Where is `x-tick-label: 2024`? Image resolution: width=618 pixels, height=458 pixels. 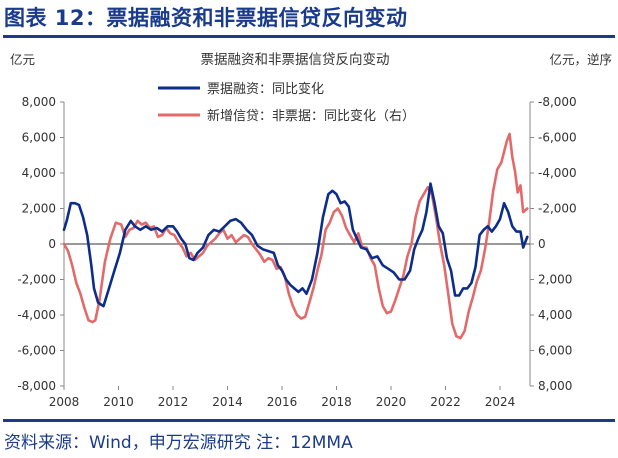 x-tick-label: 2024 is located at coordinates (500, 402).